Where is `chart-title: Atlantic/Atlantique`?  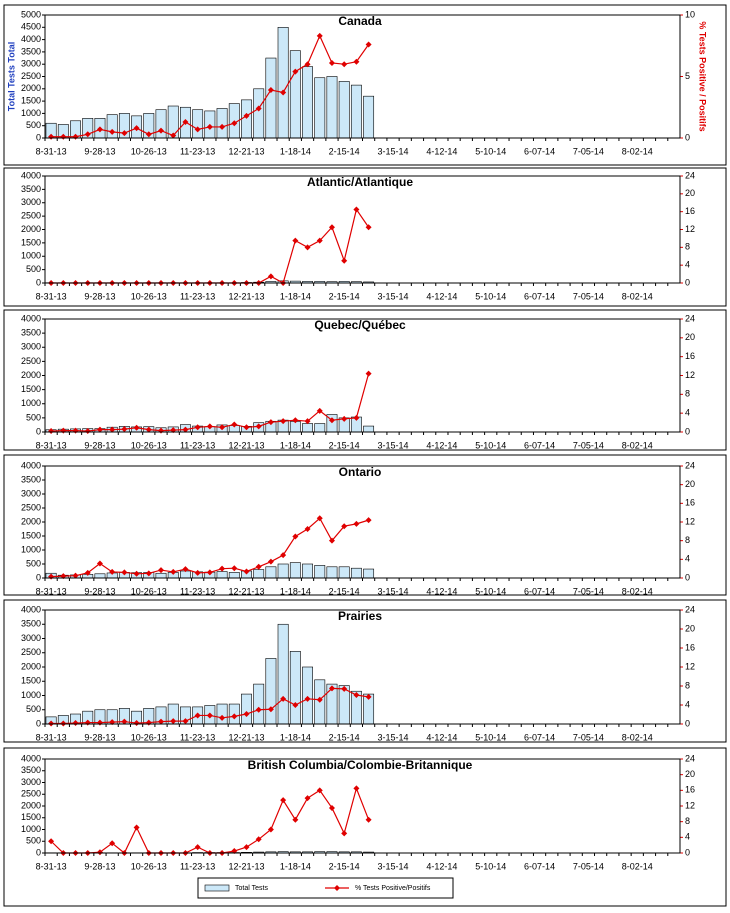 chart-title: Atlantic/Atlantique is located at coordinates (360, 182).